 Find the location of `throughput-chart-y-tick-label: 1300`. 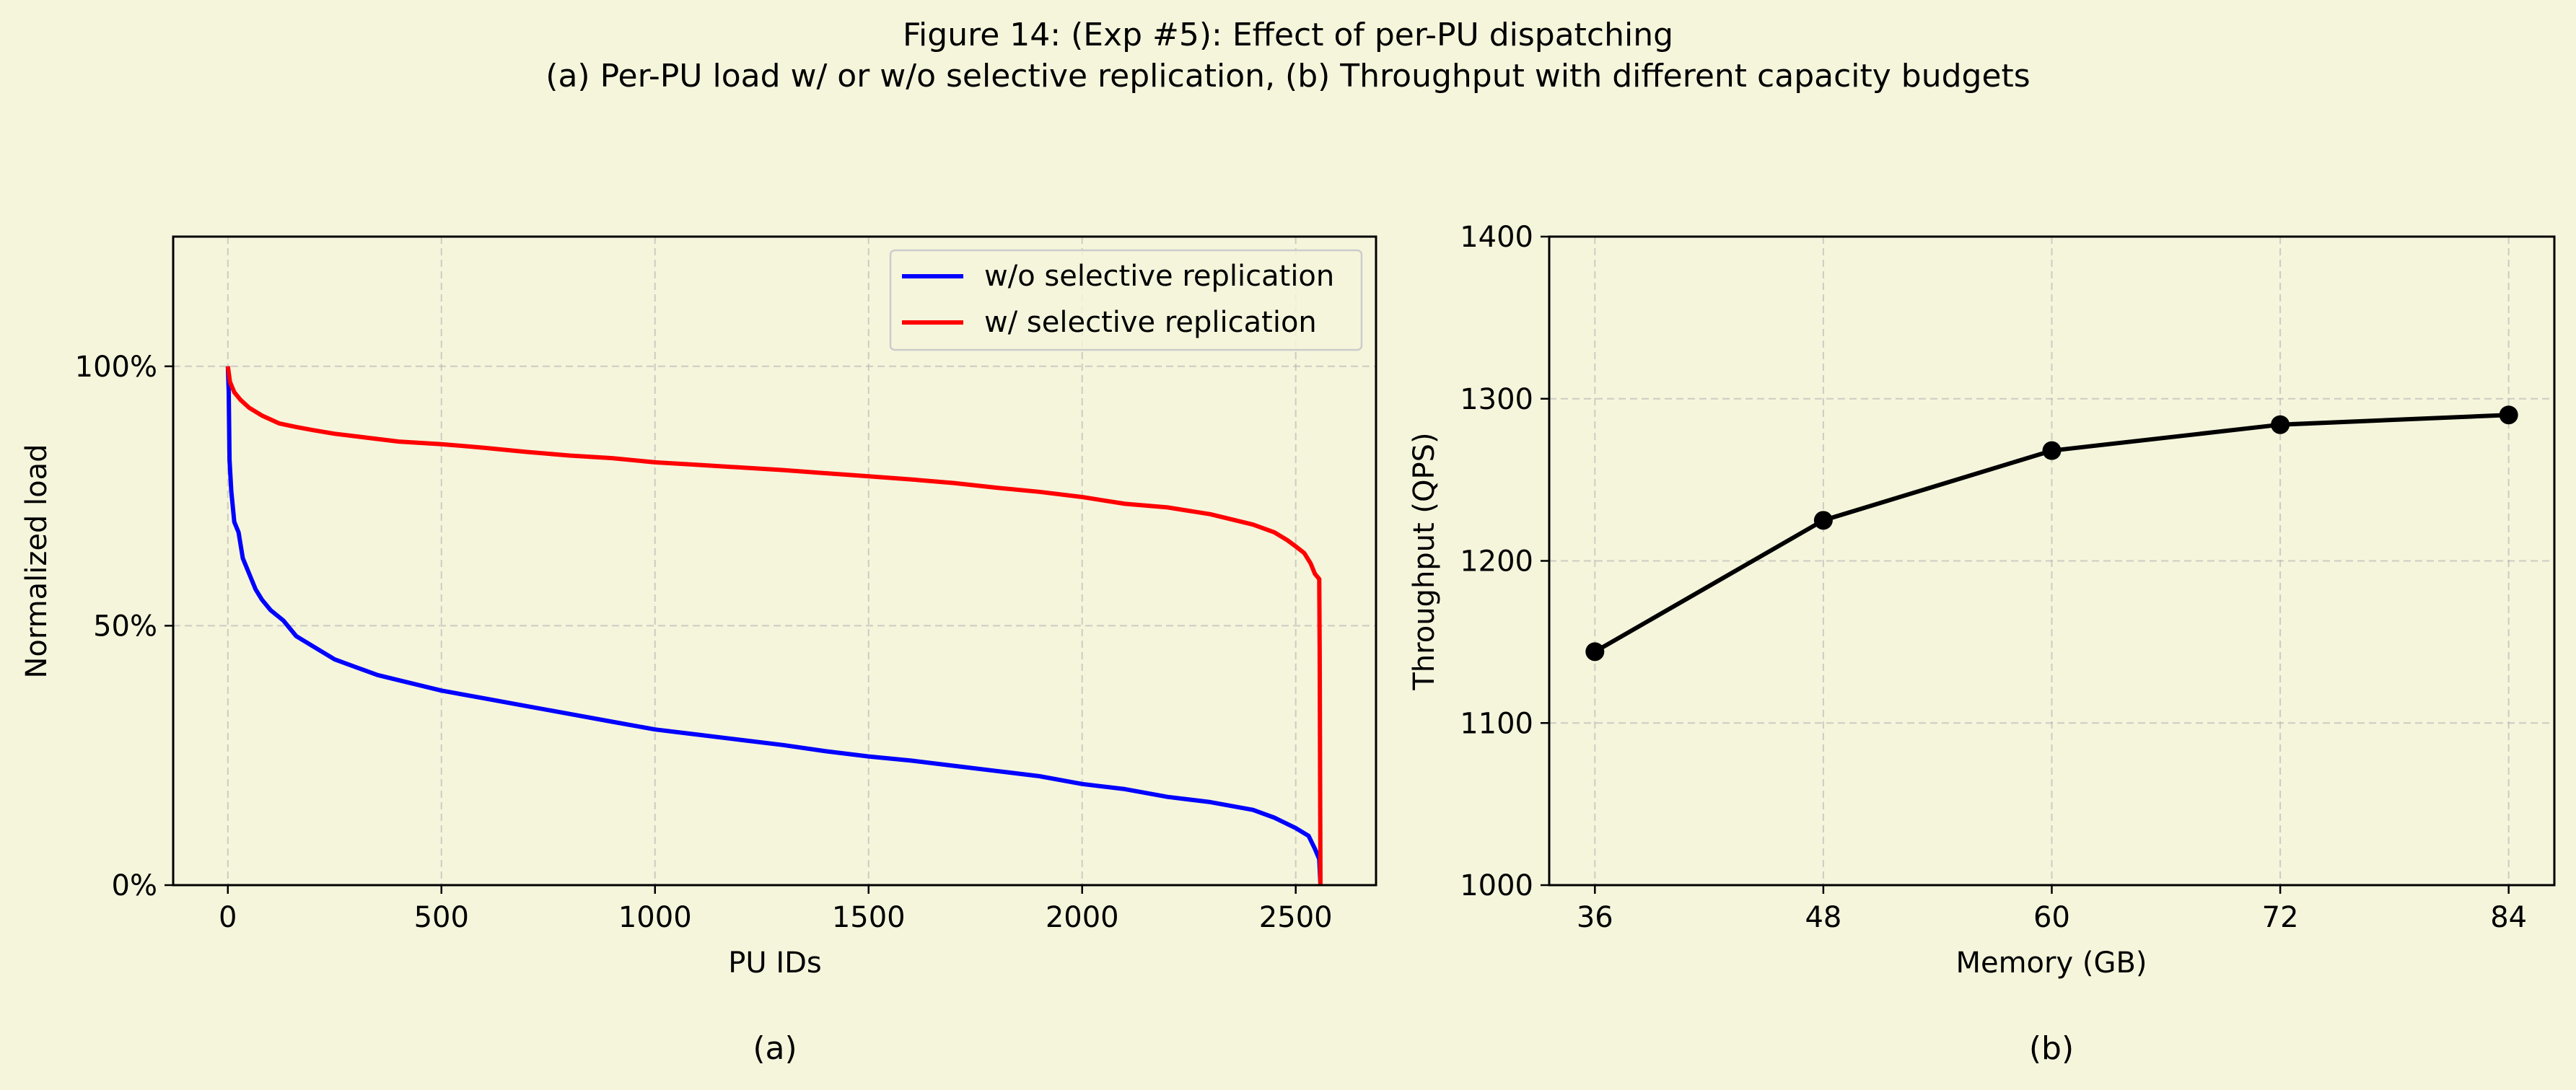

throughput-chart-y-tick-label: 1300 is located at coordinates (1496, 400).